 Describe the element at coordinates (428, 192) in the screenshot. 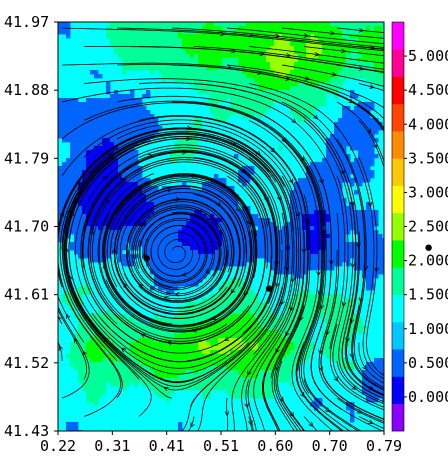

I see `colorbar-label: 3.000` at that location.